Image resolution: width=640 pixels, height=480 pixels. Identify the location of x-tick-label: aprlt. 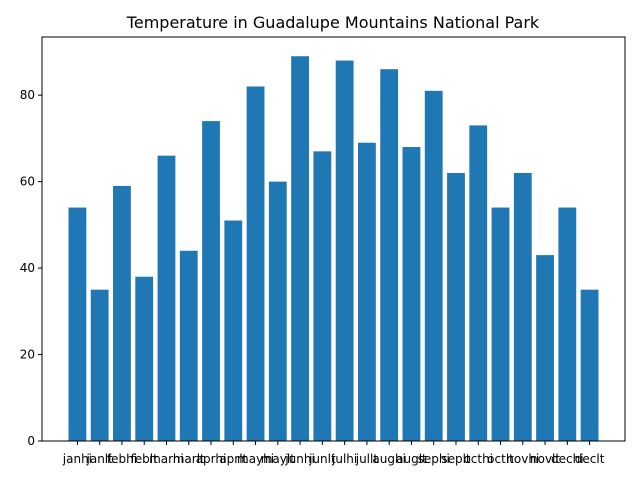
(233, 459).